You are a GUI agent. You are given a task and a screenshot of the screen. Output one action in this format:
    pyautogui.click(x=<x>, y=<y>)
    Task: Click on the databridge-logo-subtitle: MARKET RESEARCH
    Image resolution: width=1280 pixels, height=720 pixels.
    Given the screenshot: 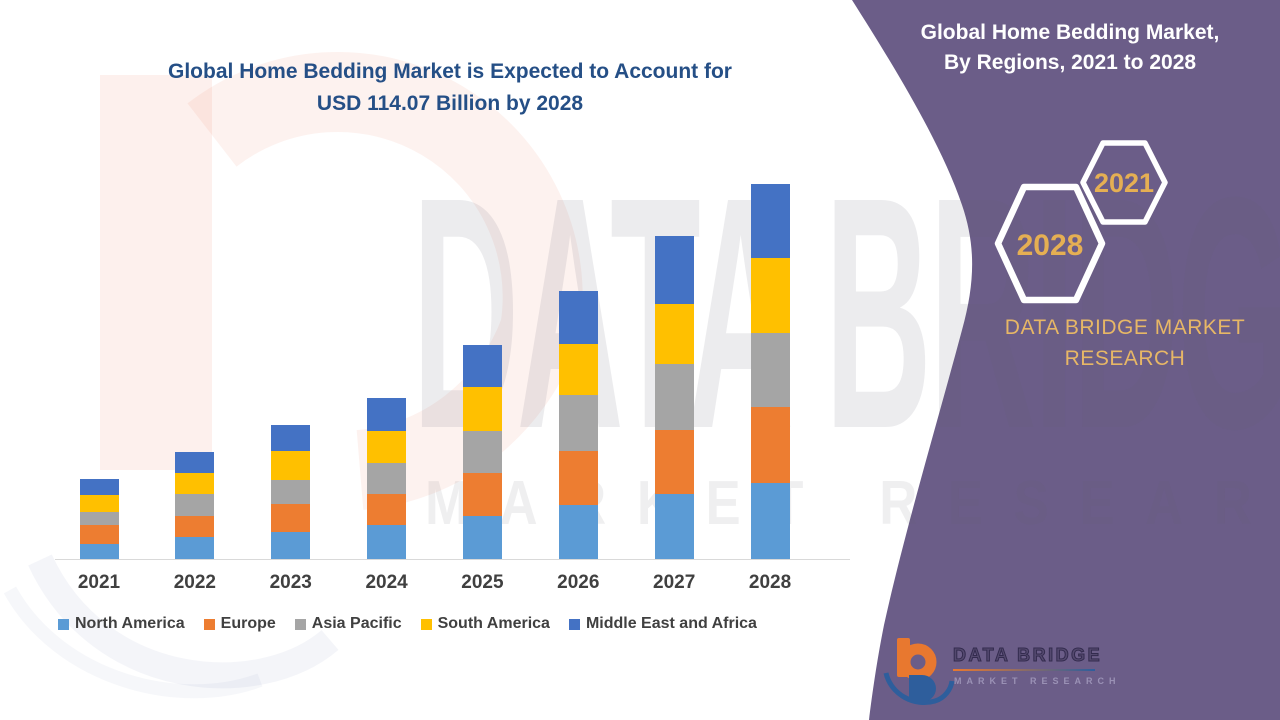 What is the action you would take?
    pyautogui.click(x=1037, y=681)
    